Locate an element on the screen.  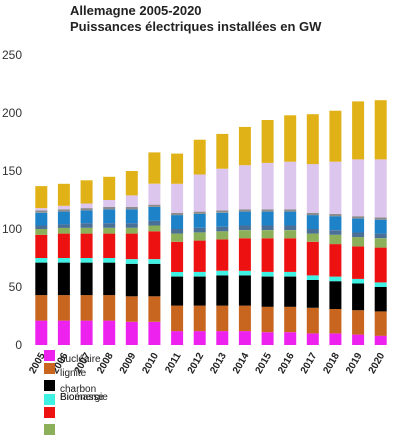
x-tick-label: 2019 is located at coordinates (354, 363).